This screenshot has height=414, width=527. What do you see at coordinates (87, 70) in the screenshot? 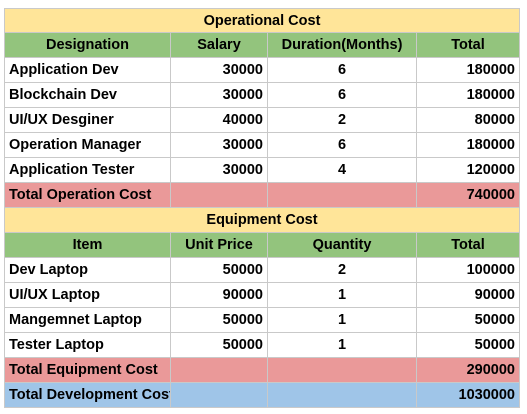
I see `designation-cell: Application Dev` at bounding box center [87, 70].